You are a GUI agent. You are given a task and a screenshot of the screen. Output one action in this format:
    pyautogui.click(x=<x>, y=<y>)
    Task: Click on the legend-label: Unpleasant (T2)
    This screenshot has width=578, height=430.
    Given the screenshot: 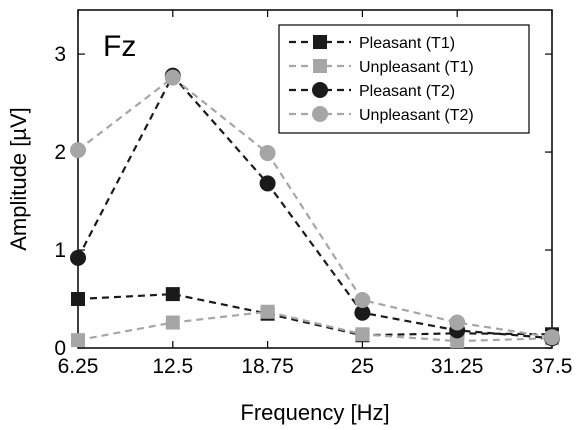 What is the action you would take?
    pyautogui.click(x=416, y=115)
    